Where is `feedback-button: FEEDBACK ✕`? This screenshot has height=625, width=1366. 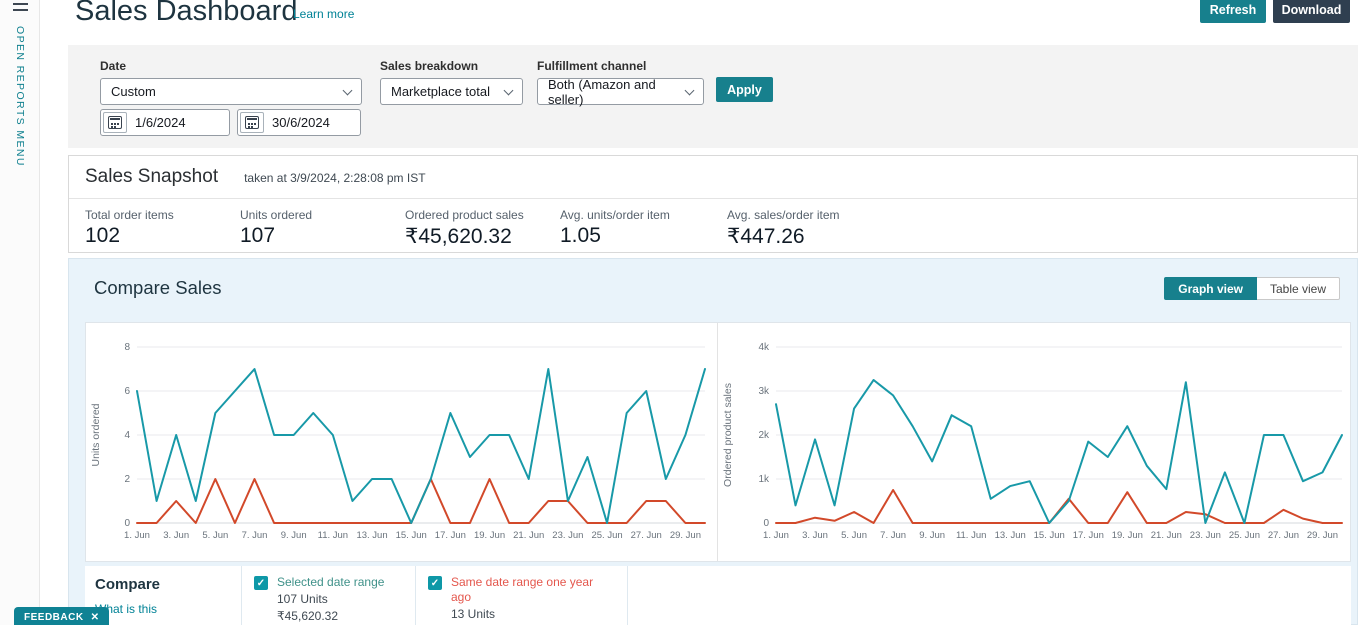
feedback-button: FEEDBACK ✕ is located at coordinates (62, 616).